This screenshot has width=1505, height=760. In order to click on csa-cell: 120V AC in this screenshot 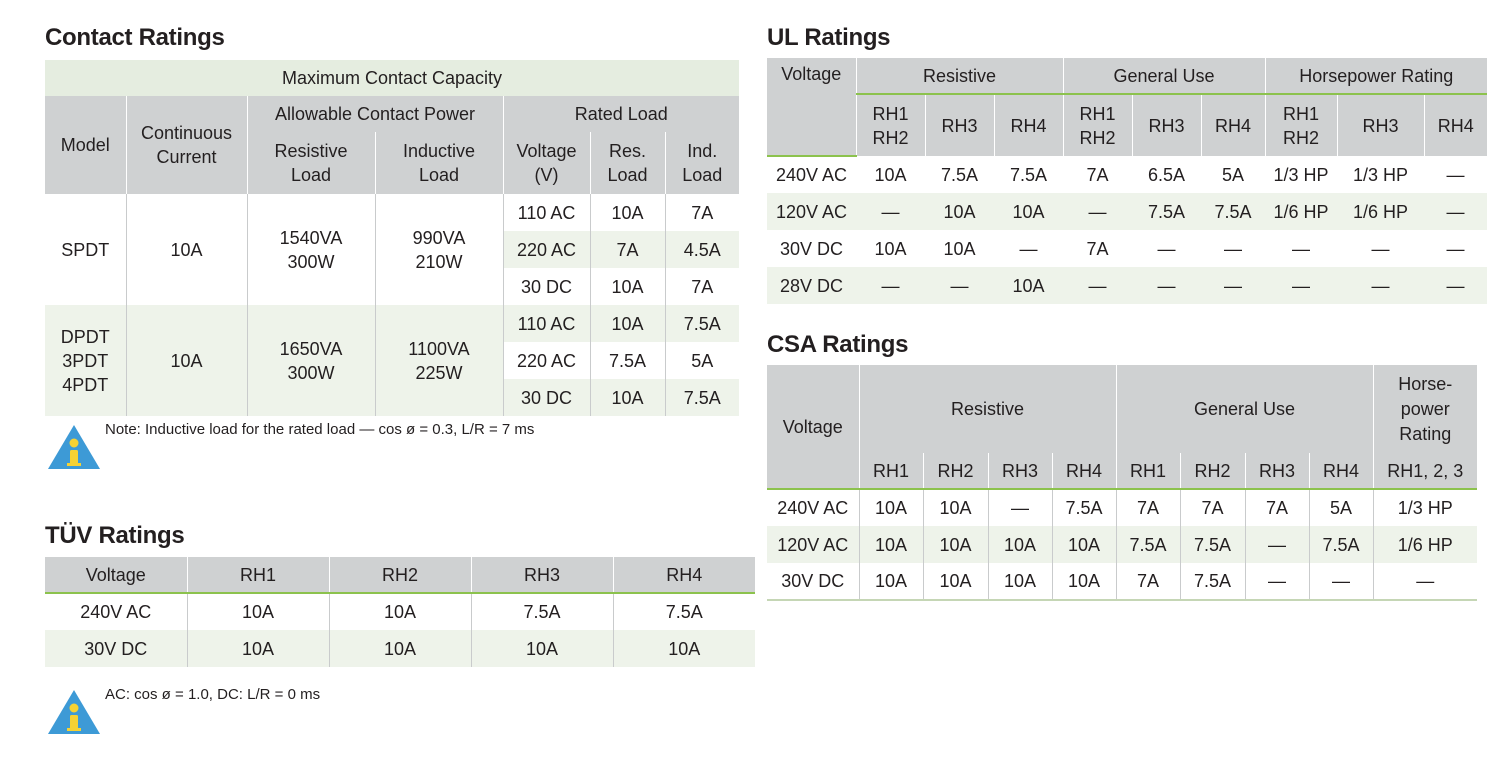, I will do `click(813, 544)`.